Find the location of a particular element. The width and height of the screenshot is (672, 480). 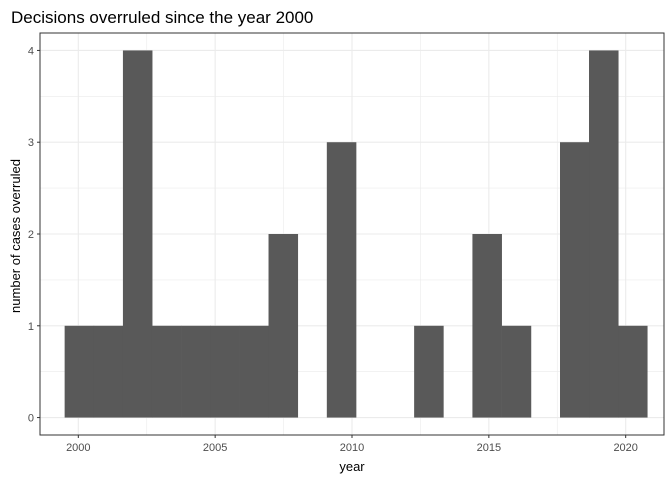

x-tick-label: 2005 is located at coordinates (215, 448).